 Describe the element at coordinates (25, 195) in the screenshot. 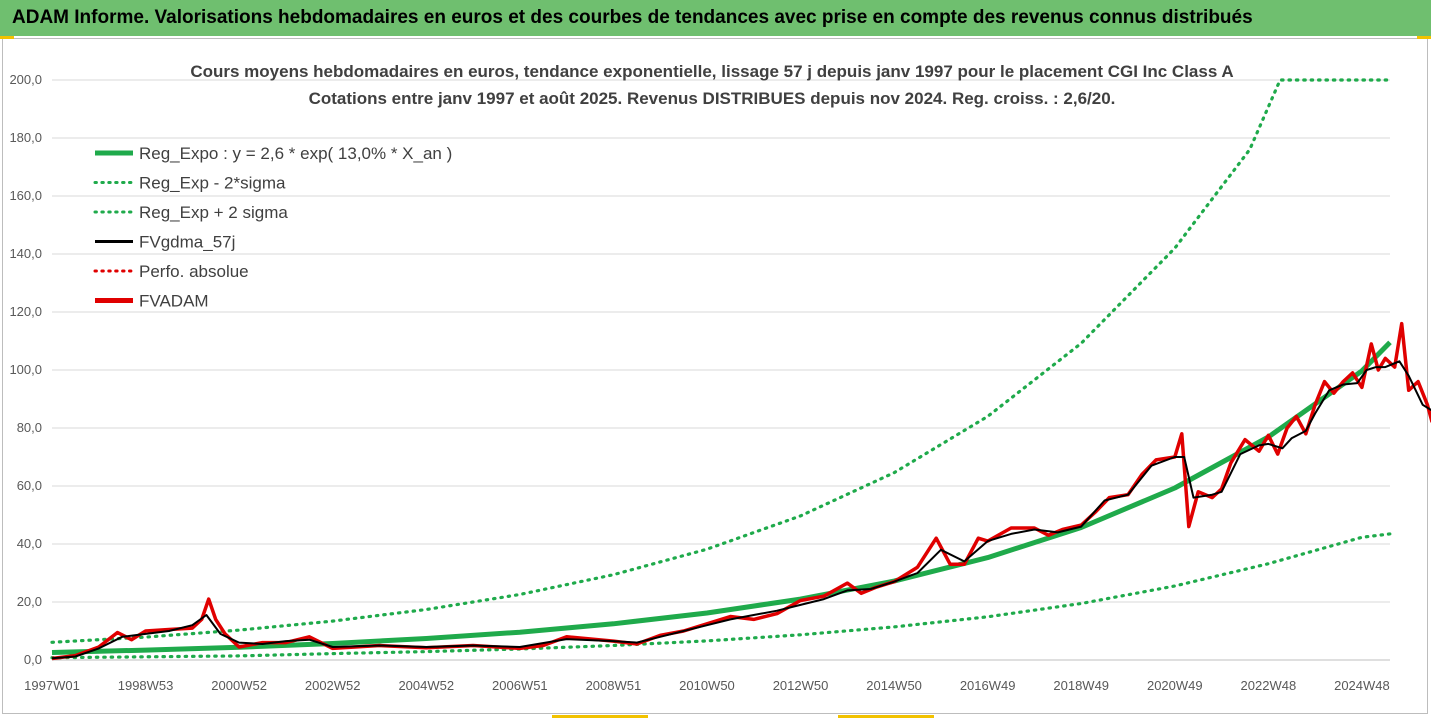

I see `y-tick-label: 160,0` at that location.